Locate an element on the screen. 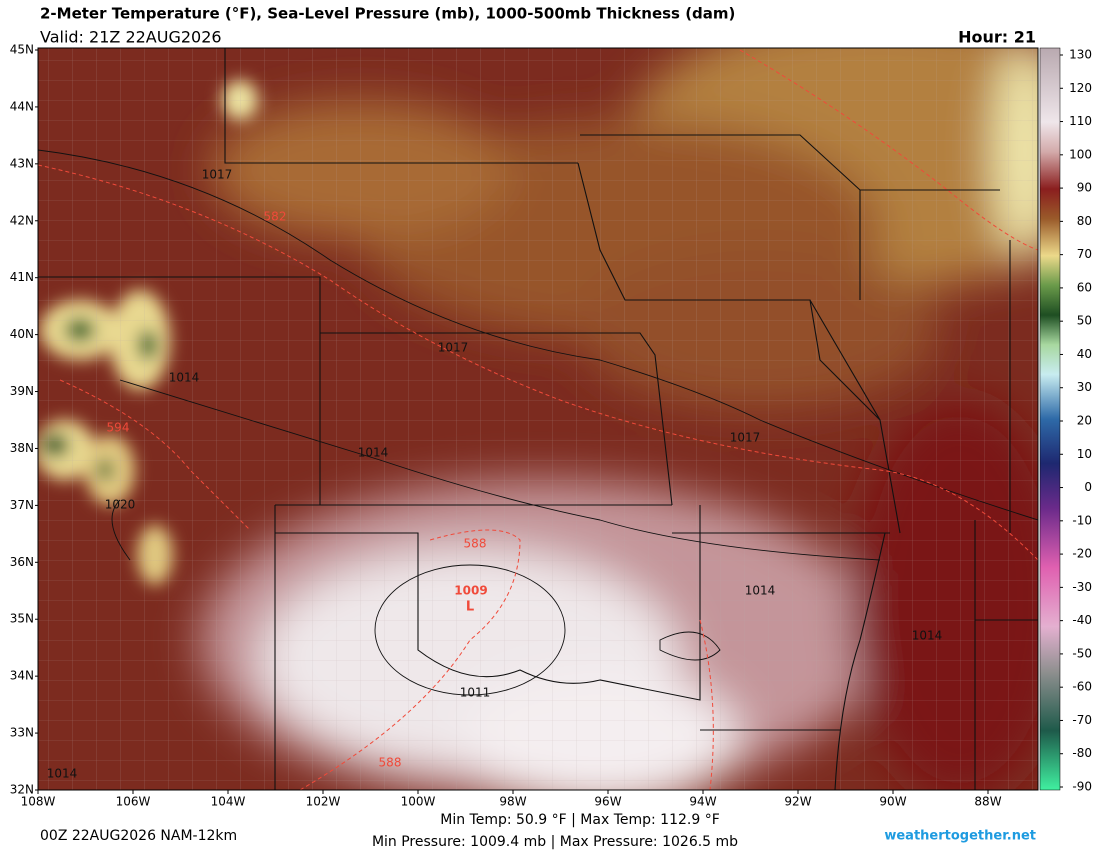 Image resolution: width=1100 pixels, height=854 pixels. colorbar-label: -80 is located at coordinates (1082, 753).